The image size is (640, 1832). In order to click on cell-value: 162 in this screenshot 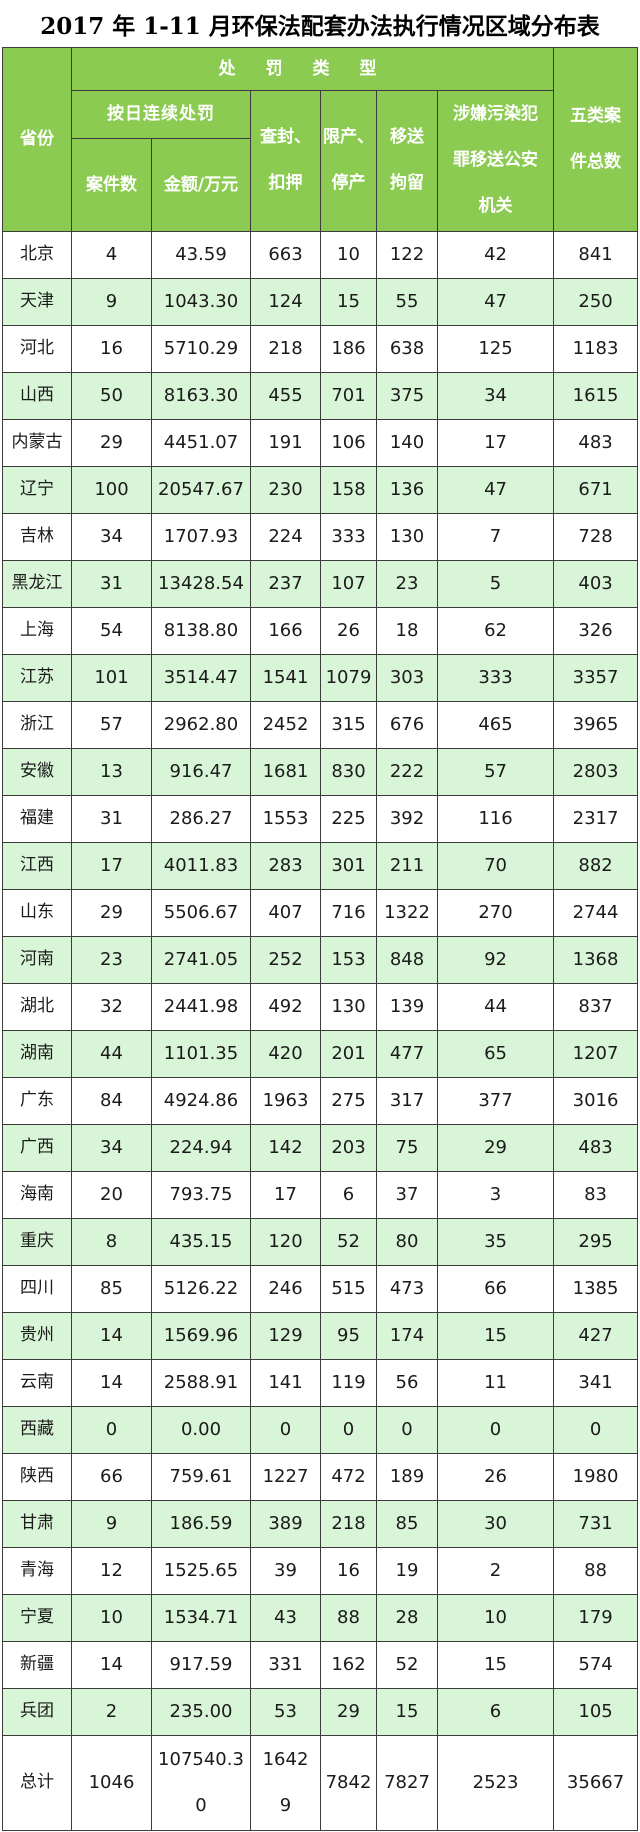, I will do `click(348, 1664)`.